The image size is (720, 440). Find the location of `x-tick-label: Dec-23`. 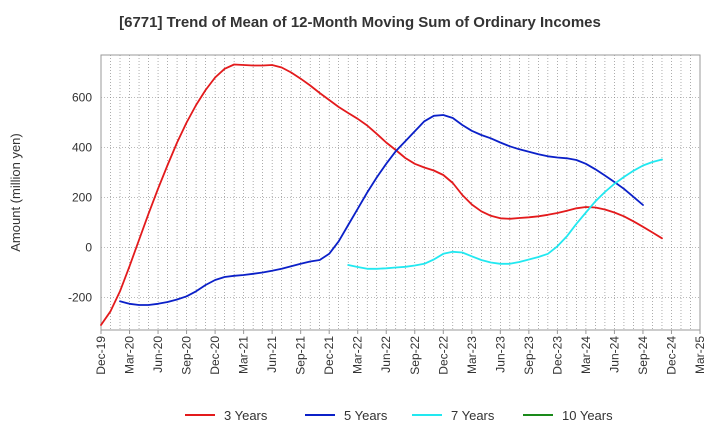

x-tick-label: Dec-23 is located at coordinates (557, 355).